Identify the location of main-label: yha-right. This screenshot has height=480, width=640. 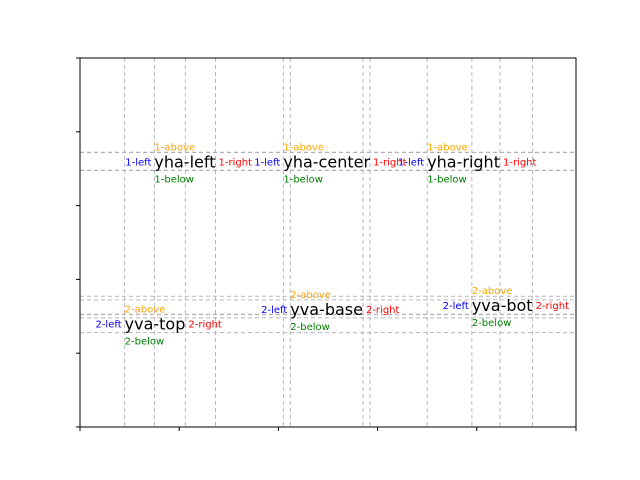
(463, 161).